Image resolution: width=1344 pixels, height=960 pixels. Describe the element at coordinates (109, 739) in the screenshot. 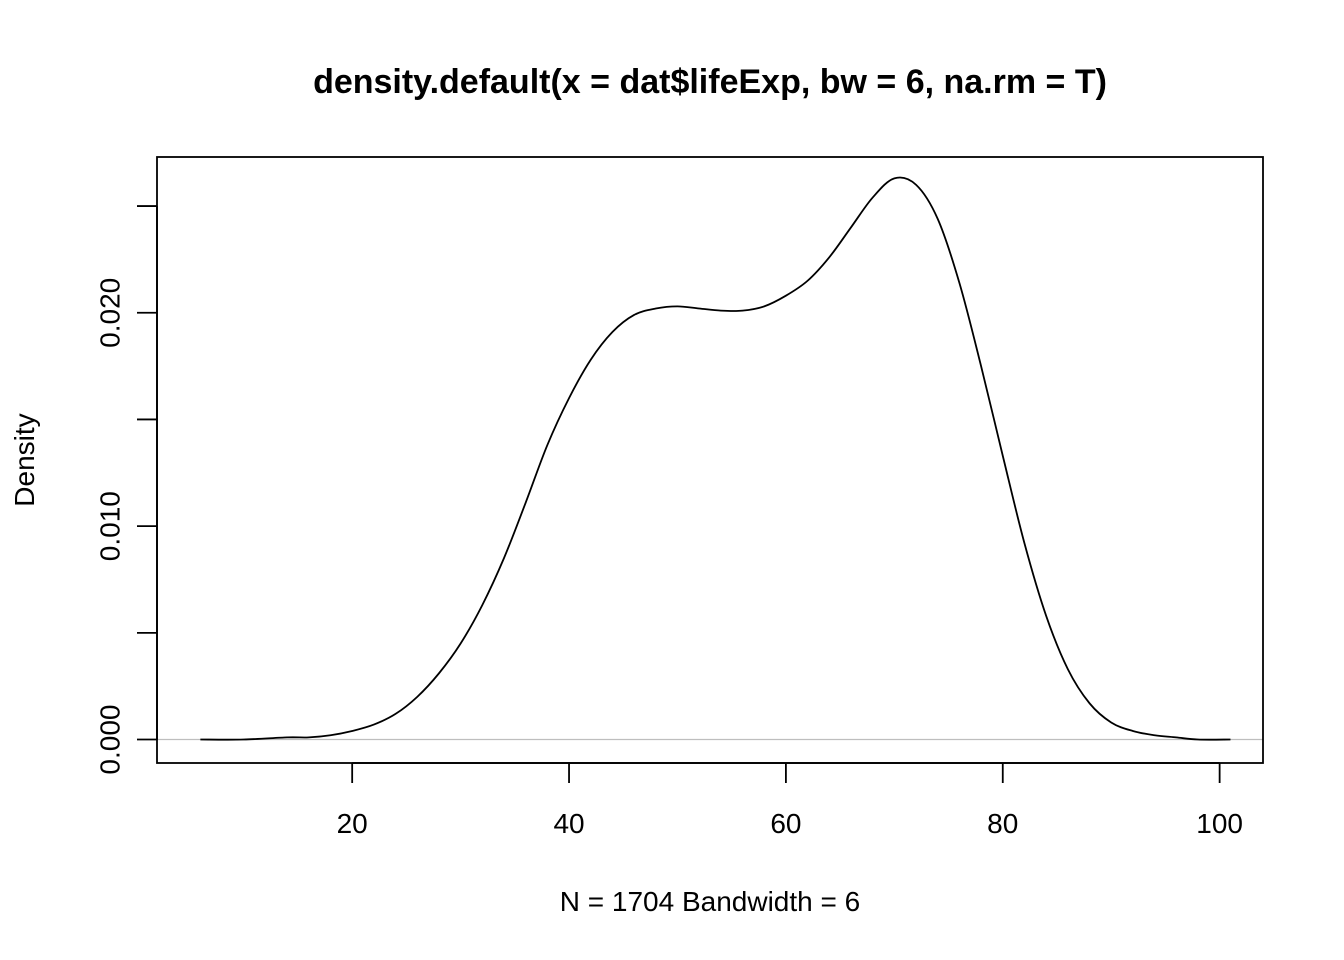

I see `y-tick-label: 0.000` at that location.